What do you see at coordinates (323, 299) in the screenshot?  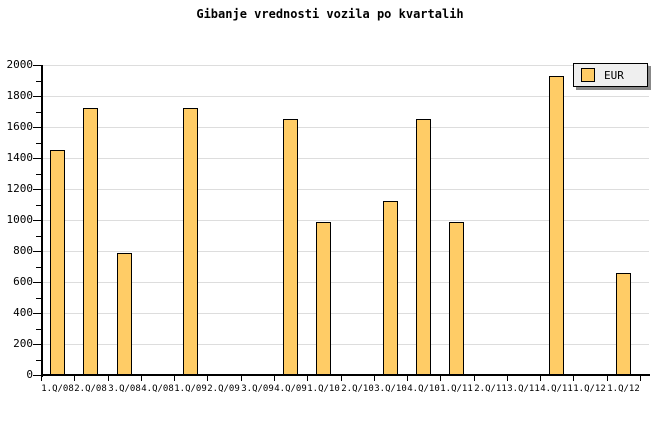 I see `bar-1.Q/10-8` at bounding box center [323, 299].